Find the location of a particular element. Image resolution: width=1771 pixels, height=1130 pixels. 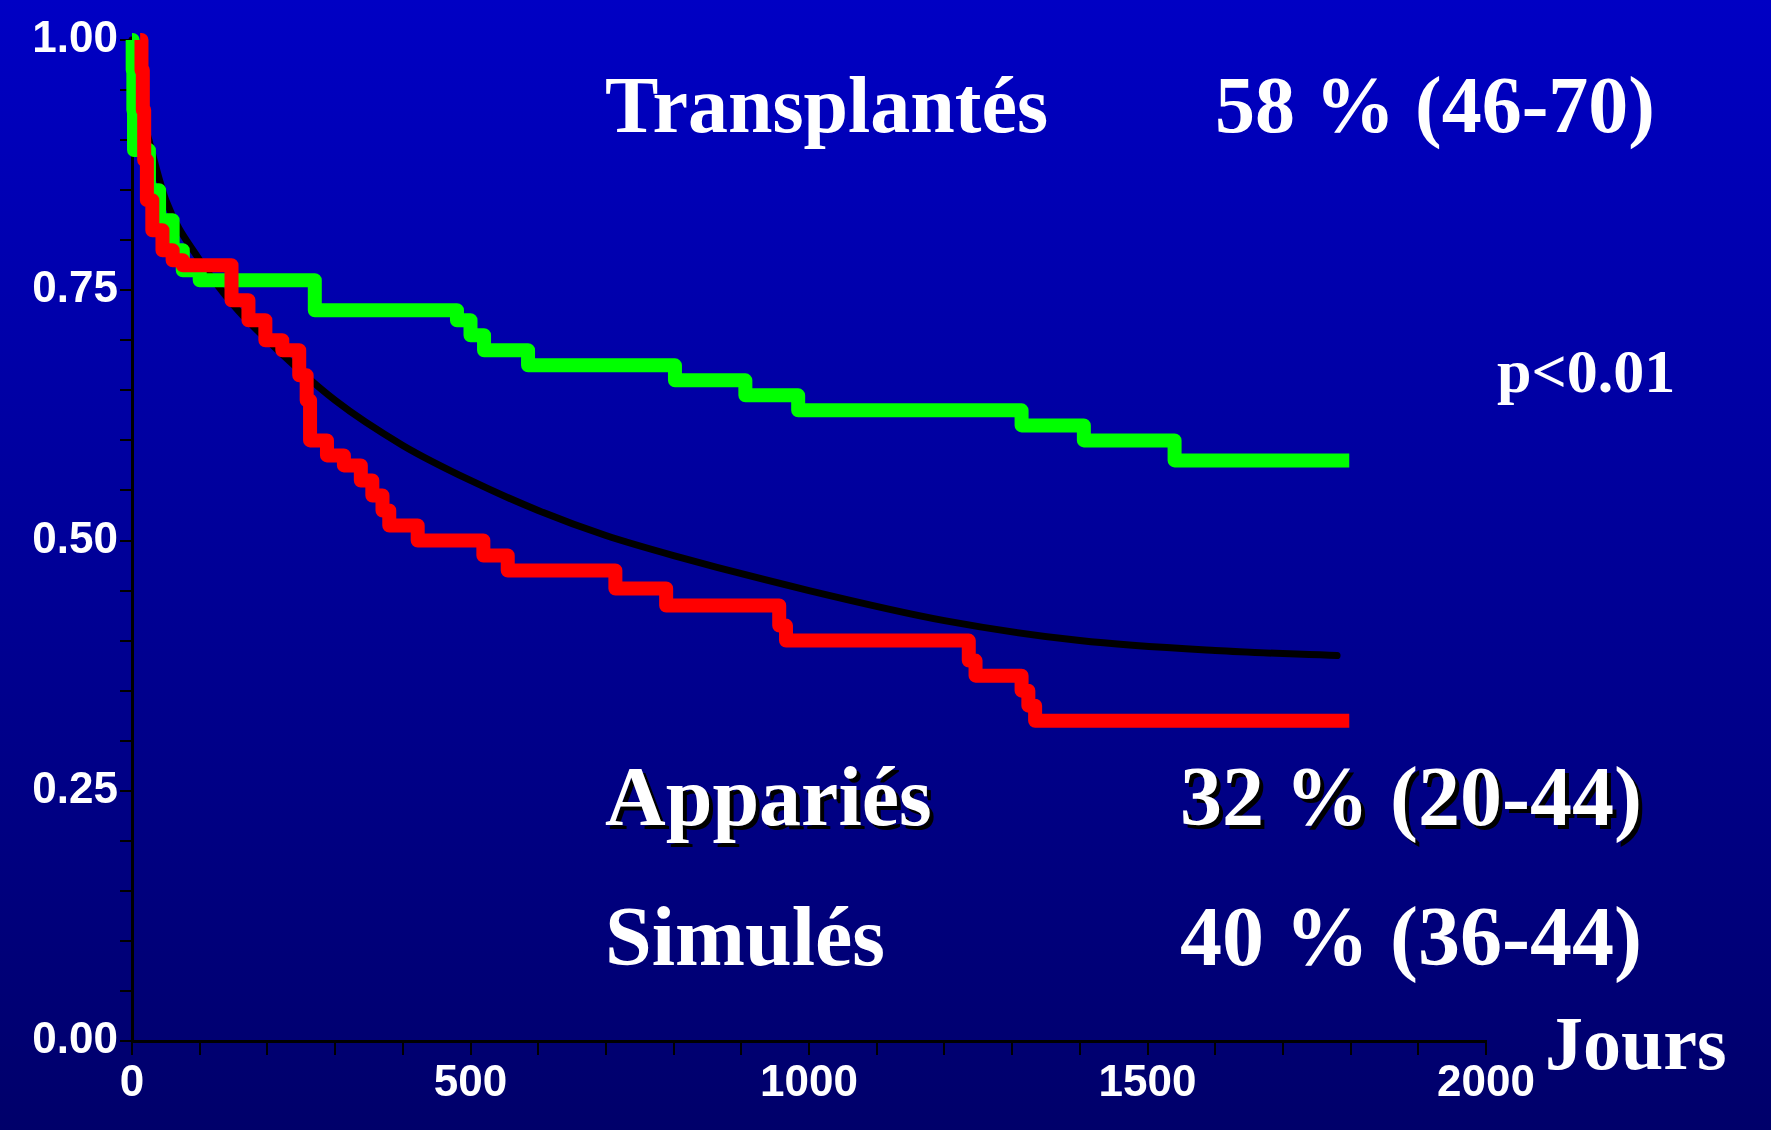

annotation: Appariés is located at coordinates (768, 796).